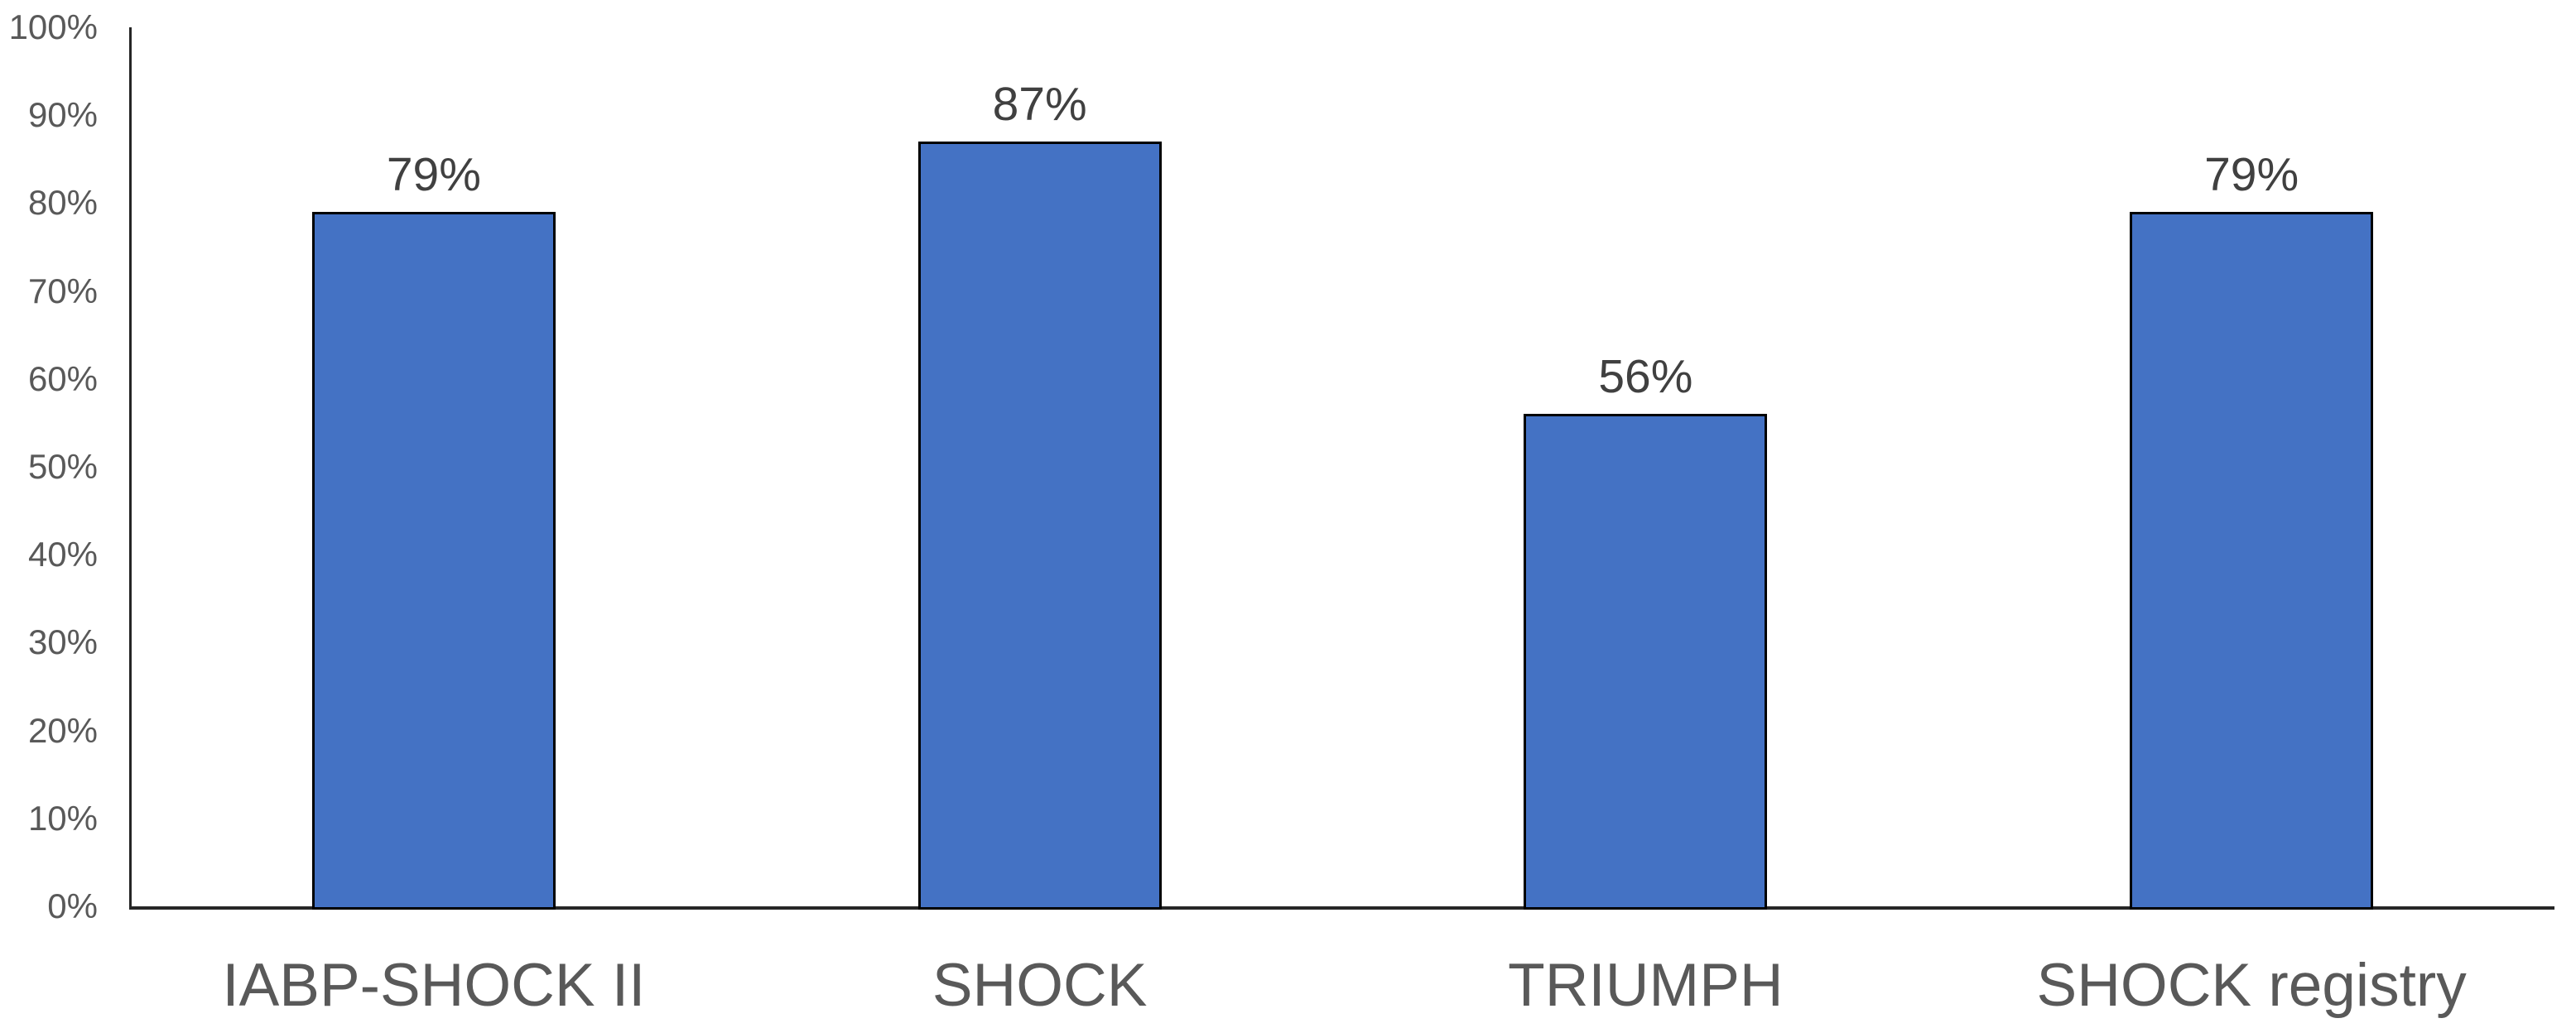  Describe the element at coordinates (62, 642) in the screenshot. I see `y-axis-tick-label: 30%` at that location.